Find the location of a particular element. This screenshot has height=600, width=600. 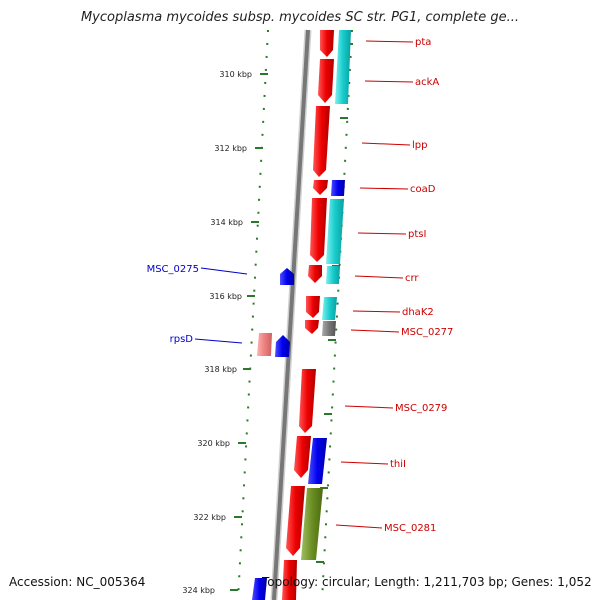

label-thiI: thiI is located at coordinates (398, 464).